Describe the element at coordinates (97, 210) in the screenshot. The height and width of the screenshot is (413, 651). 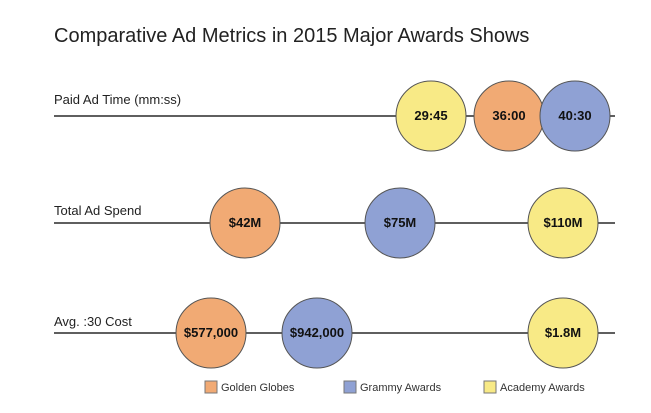
I see `row-label-total-ad-spend: Total Ad Spend` at that location.